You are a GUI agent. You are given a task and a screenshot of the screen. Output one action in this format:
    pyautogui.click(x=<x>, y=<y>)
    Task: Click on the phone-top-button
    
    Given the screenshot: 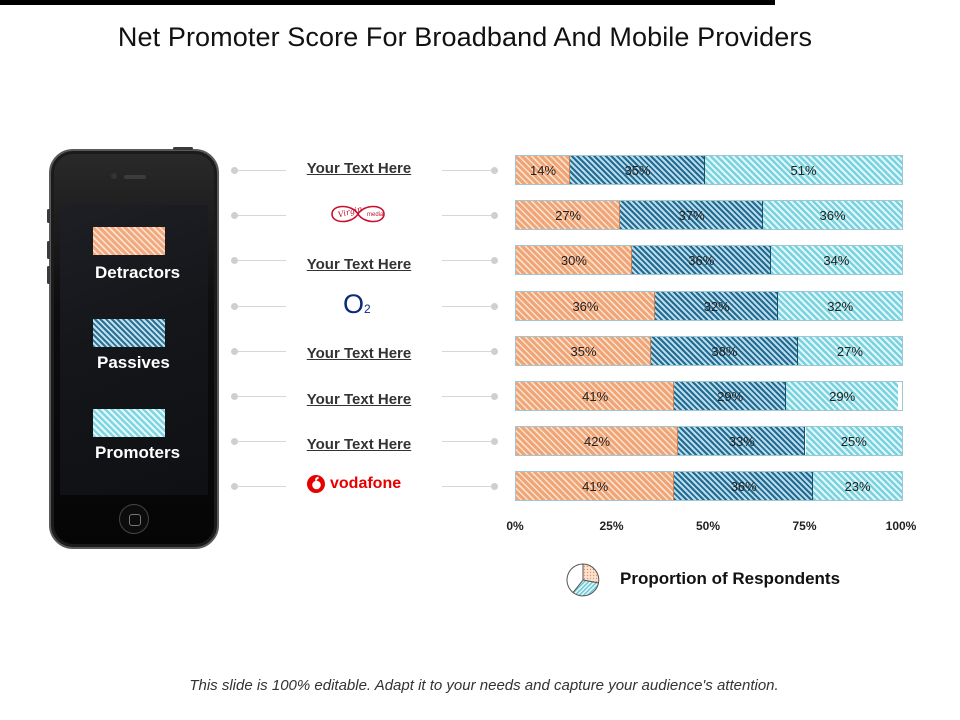 What is the action you would take?
    pyautogui.click(x=183, y=148)
    